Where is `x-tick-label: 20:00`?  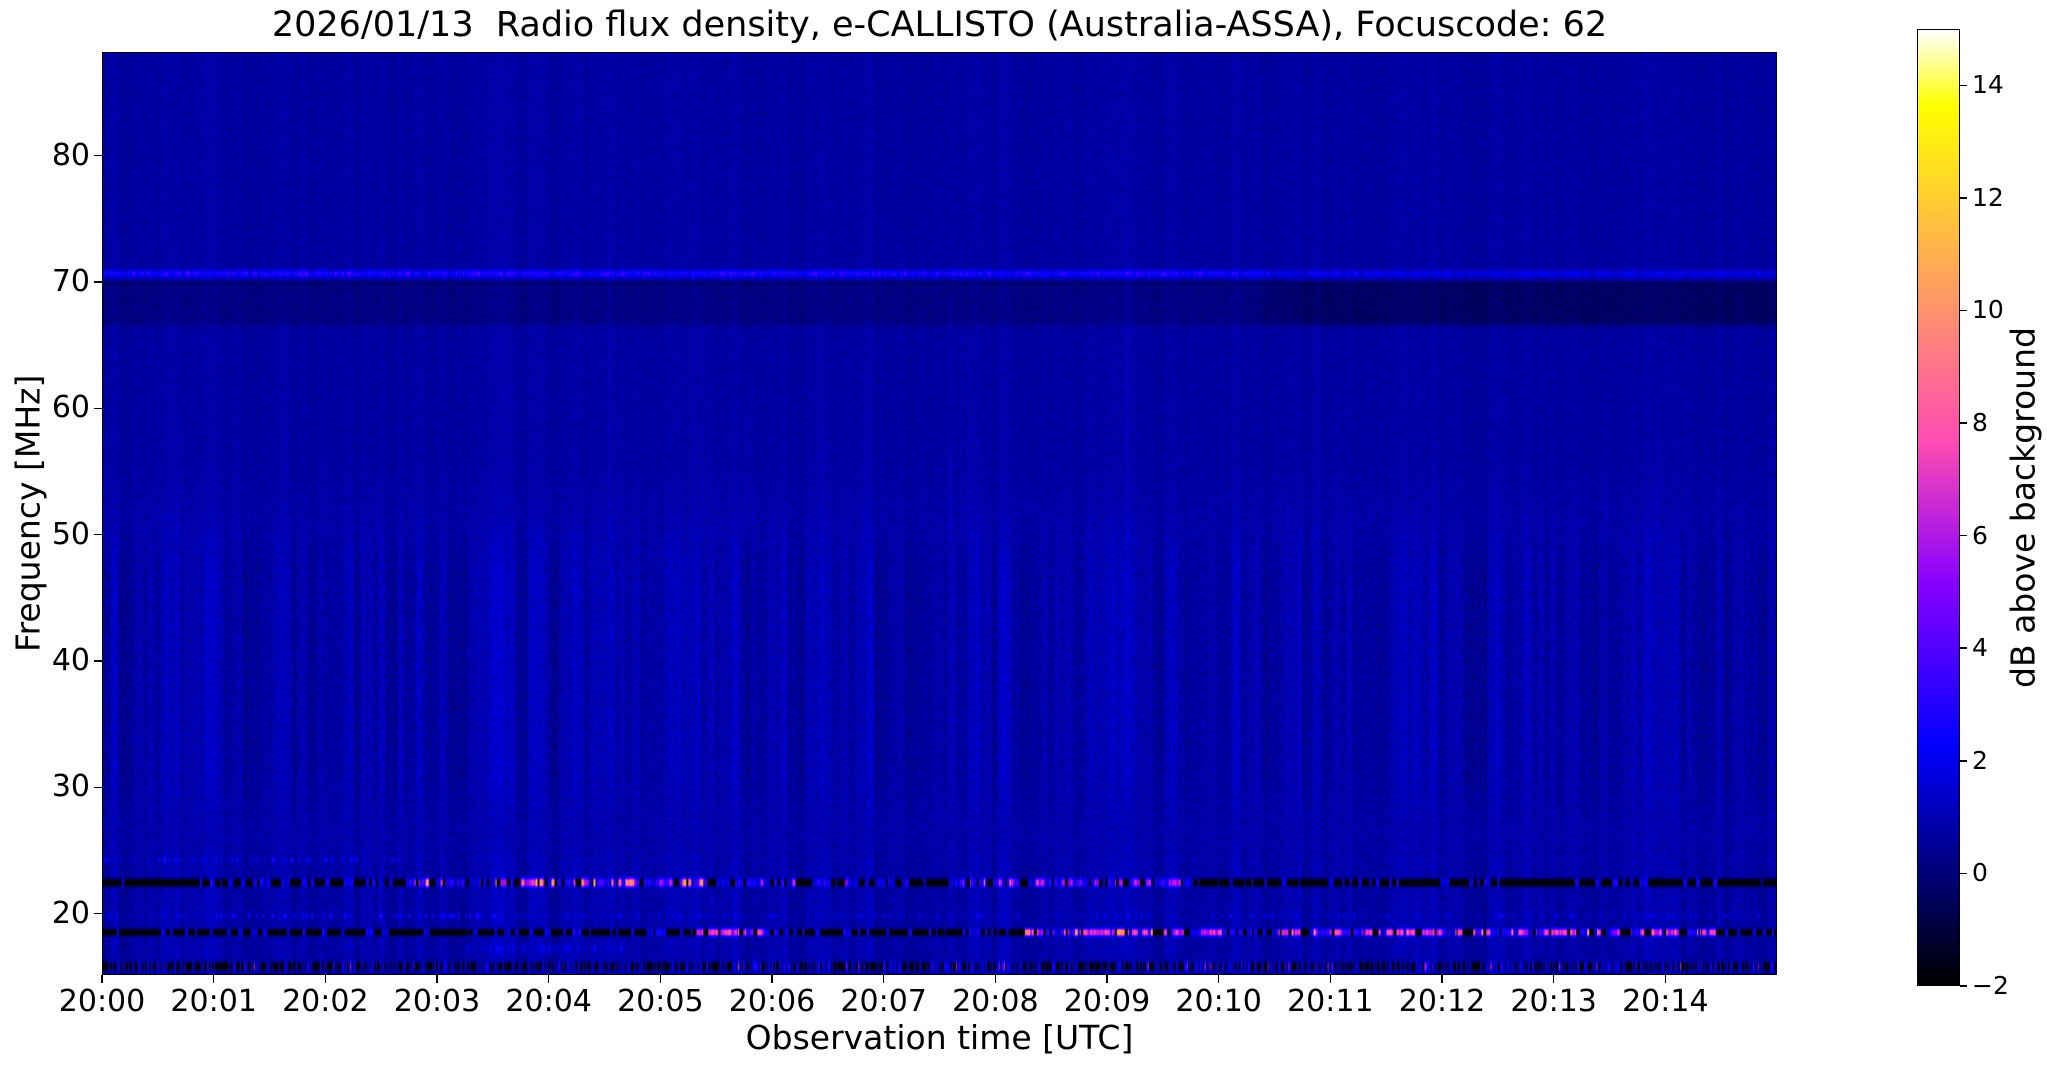 x-tick-label: 20:00 is located at coordinates (102, 1001).